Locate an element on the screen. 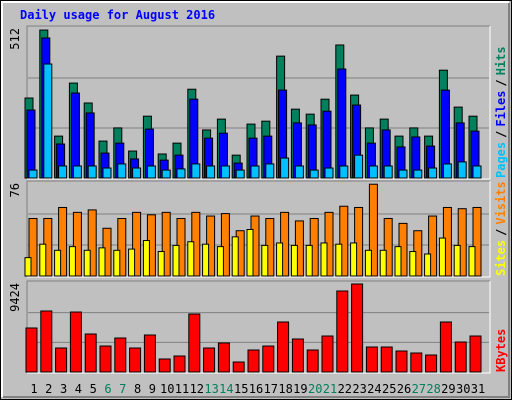 The image size is (512, 400). x-tick-label: 27 is located at coordinates (419, 389).